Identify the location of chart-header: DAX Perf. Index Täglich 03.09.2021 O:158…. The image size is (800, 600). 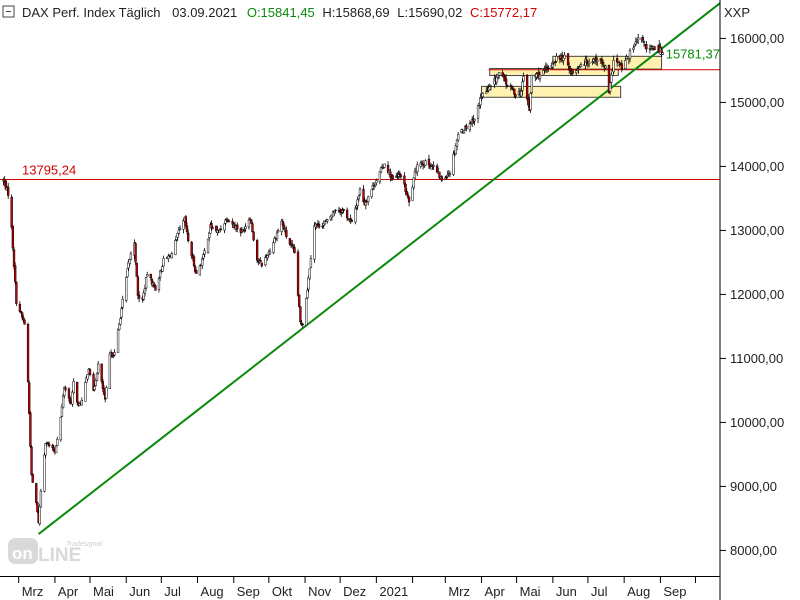
(376, 12).